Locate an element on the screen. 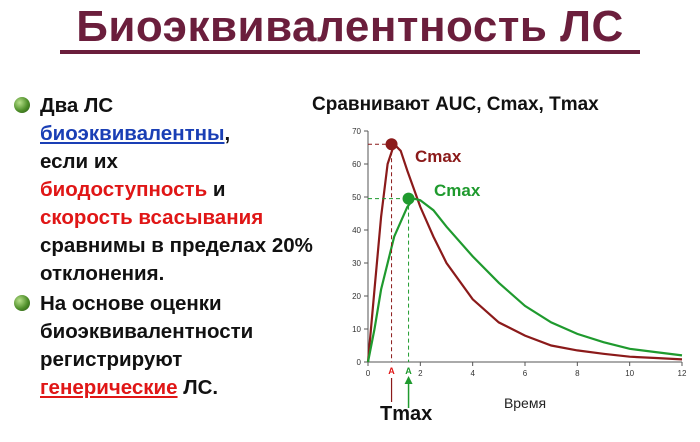 The height and width of the screenshot is (442, 700). slide-title: Биоэквивалентность ЛС is located at coordinates (350, 26).